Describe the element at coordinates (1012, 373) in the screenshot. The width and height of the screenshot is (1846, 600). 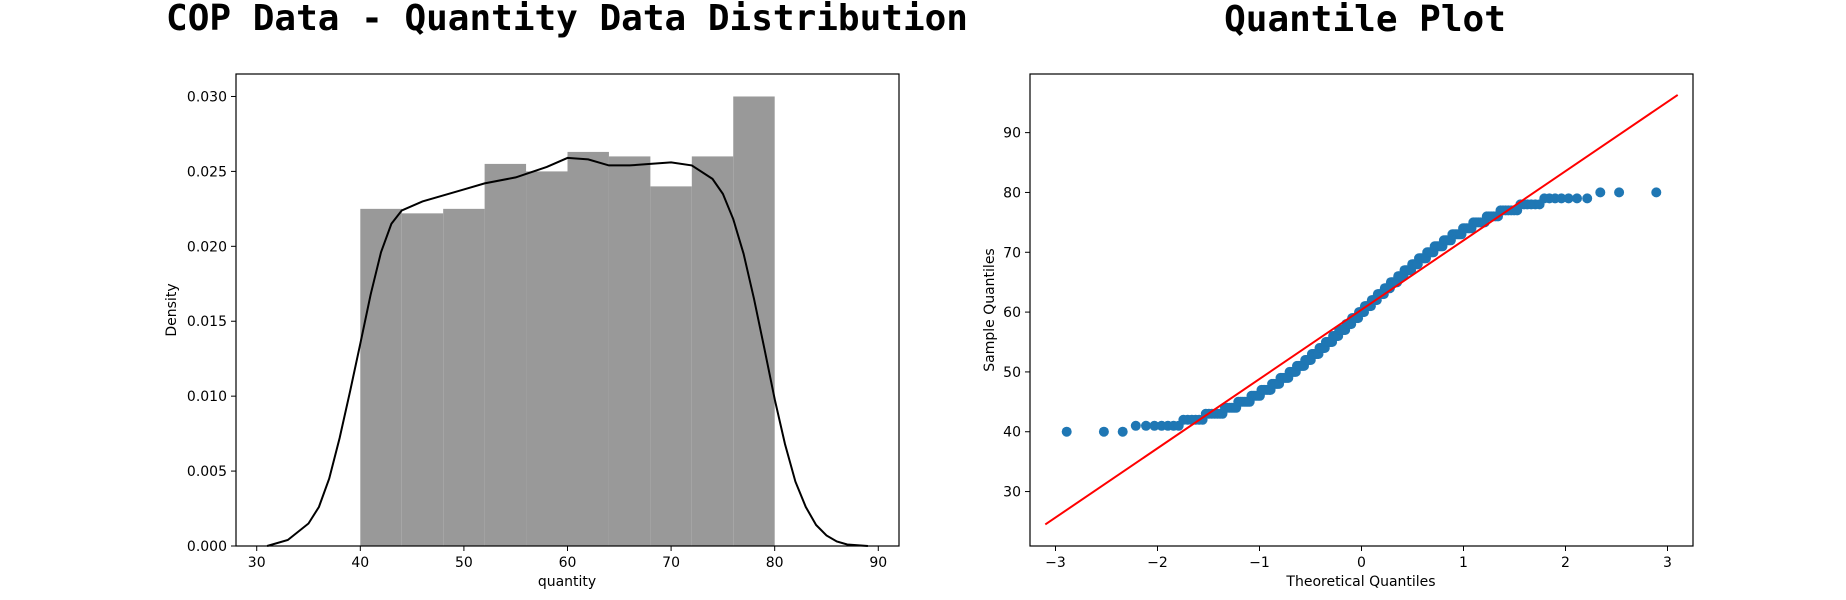
I see `right-1-ytick-label: 50` at that location.